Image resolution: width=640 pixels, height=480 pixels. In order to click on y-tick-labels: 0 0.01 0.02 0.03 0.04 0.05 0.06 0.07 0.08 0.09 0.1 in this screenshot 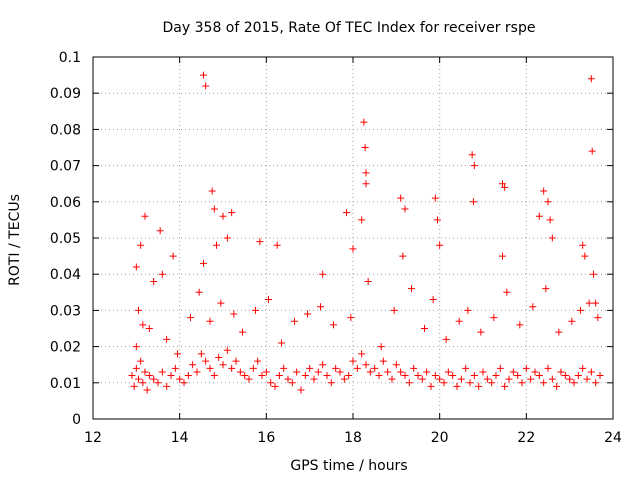, I will do `click(65, 239)`.